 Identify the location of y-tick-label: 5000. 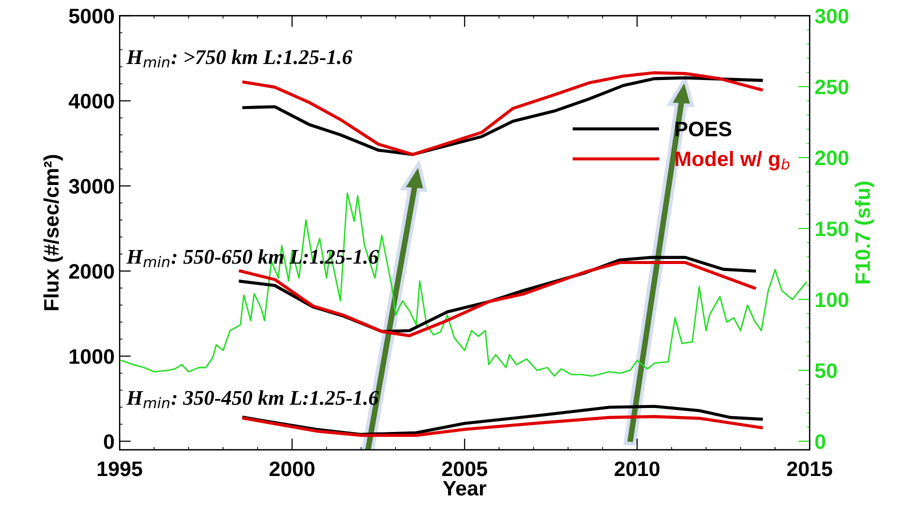
(91, 16).